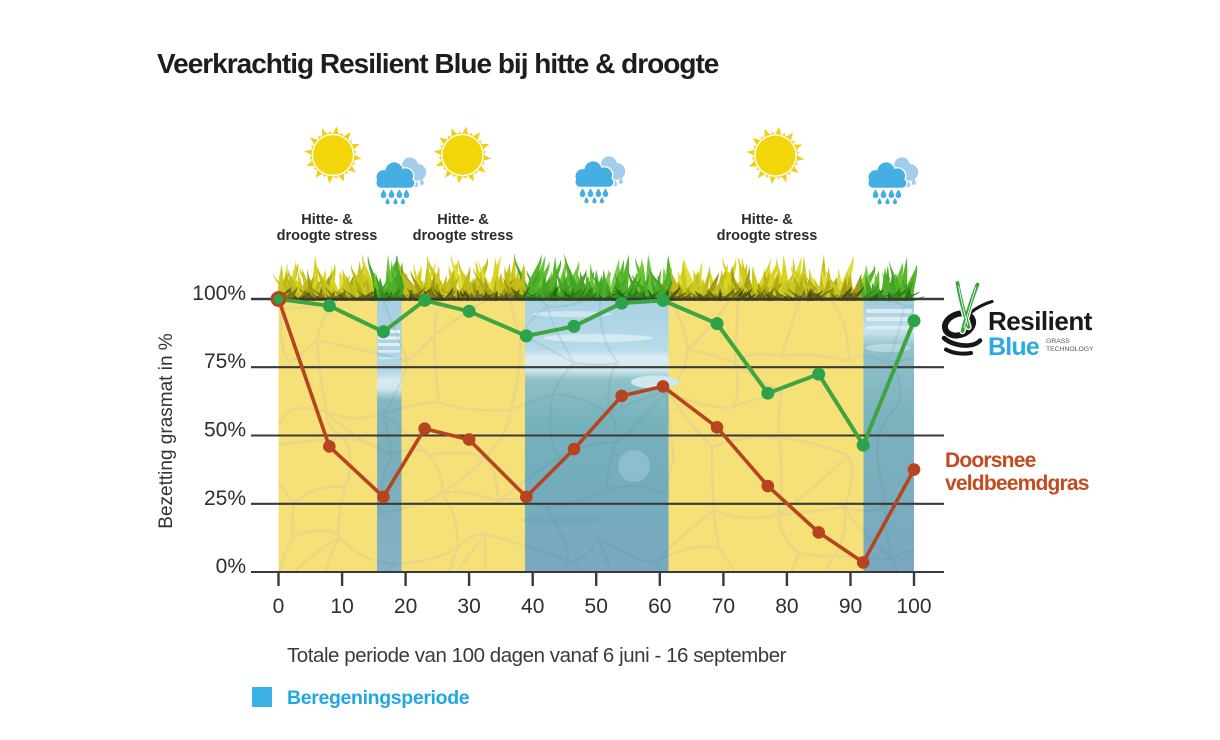  What do you see at coordinates (659, 606) in the screenshot?
I see `svg-text: 60` at bounding box center [659, 606].